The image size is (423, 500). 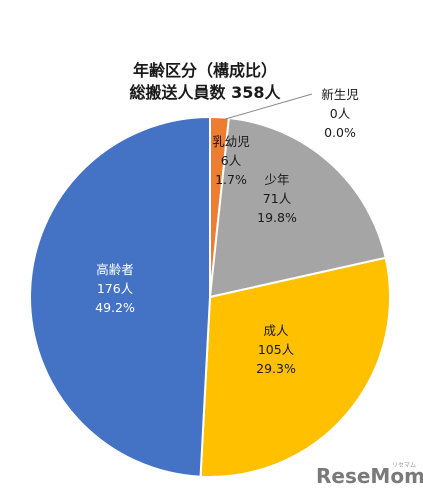 I want to click on pie-label-4: 高齢者 176人 49.2%, so click(x=115, y=288).